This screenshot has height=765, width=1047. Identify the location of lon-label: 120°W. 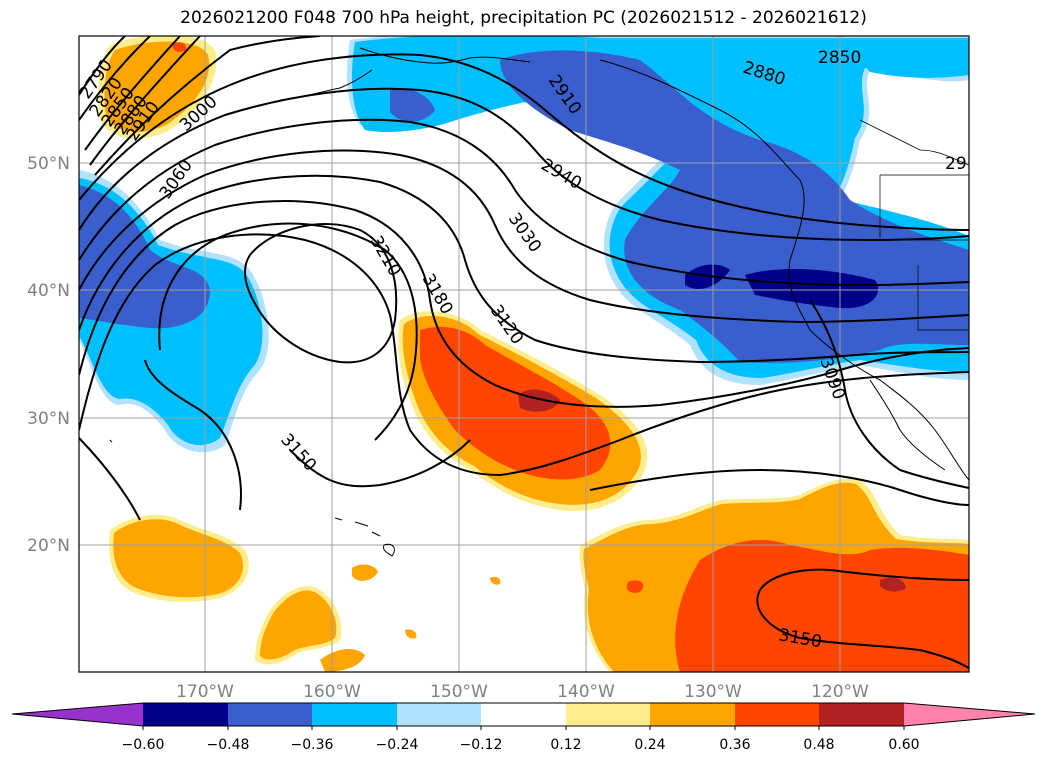
(840, 692).